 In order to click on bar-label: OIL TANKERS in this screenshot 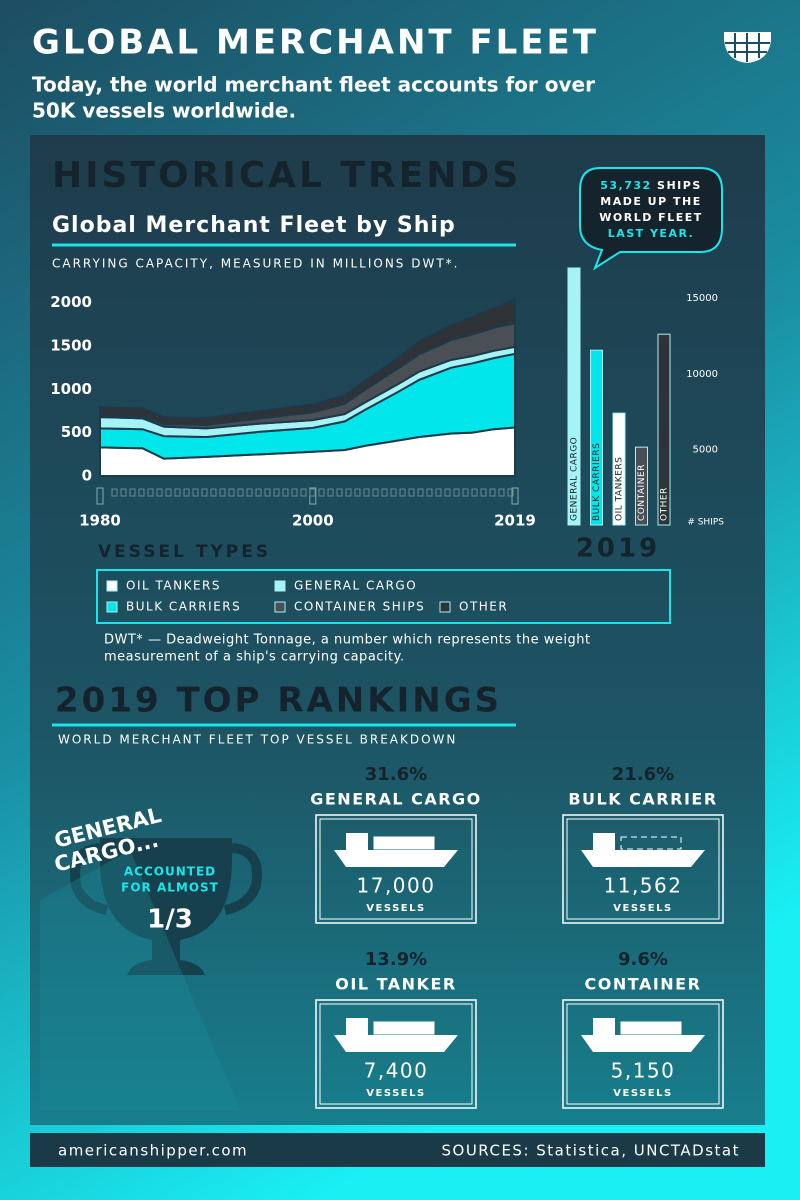, I will do `click(620, 489)`.